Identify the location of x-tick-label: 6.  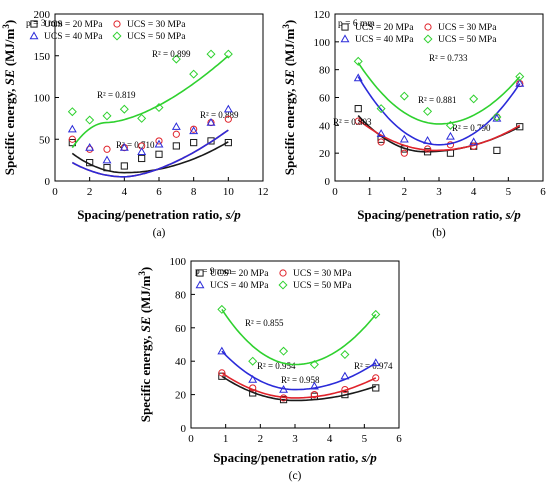
(159, 192).